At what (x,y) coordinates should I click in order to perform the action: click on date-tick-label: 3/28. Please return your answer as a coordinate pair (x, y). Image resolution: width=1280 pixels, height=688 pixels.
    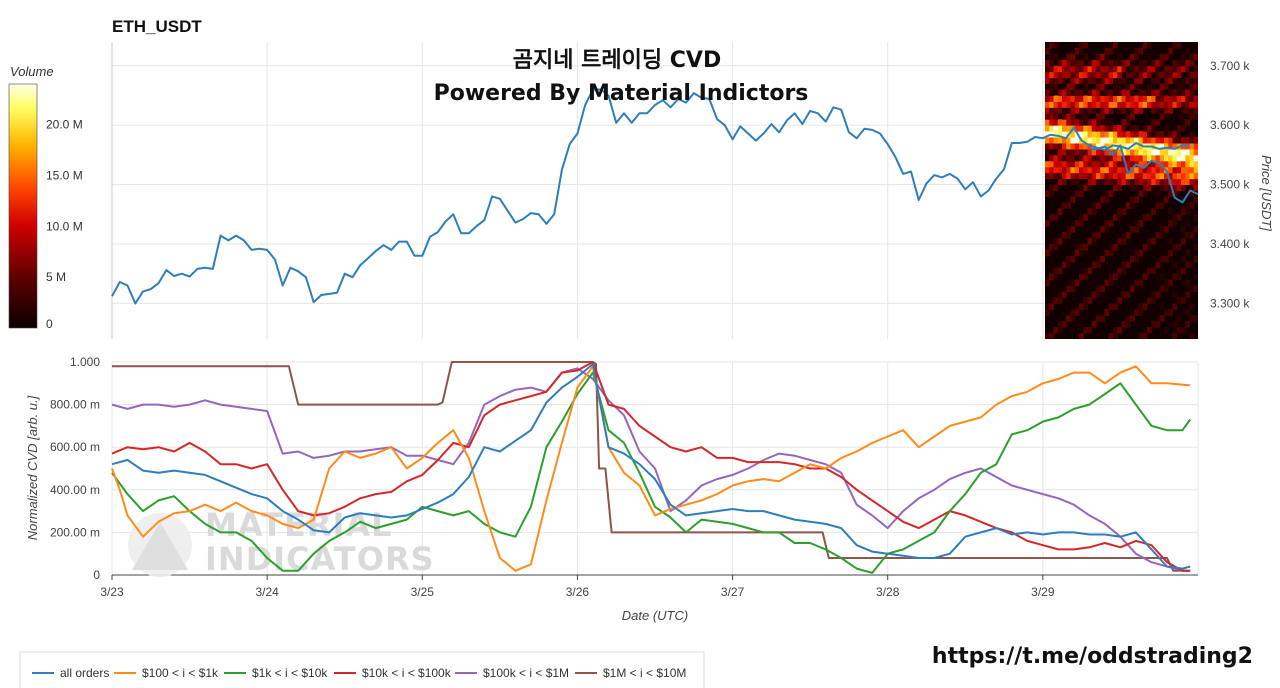
    Looking at the image, I should click on (888, 592).